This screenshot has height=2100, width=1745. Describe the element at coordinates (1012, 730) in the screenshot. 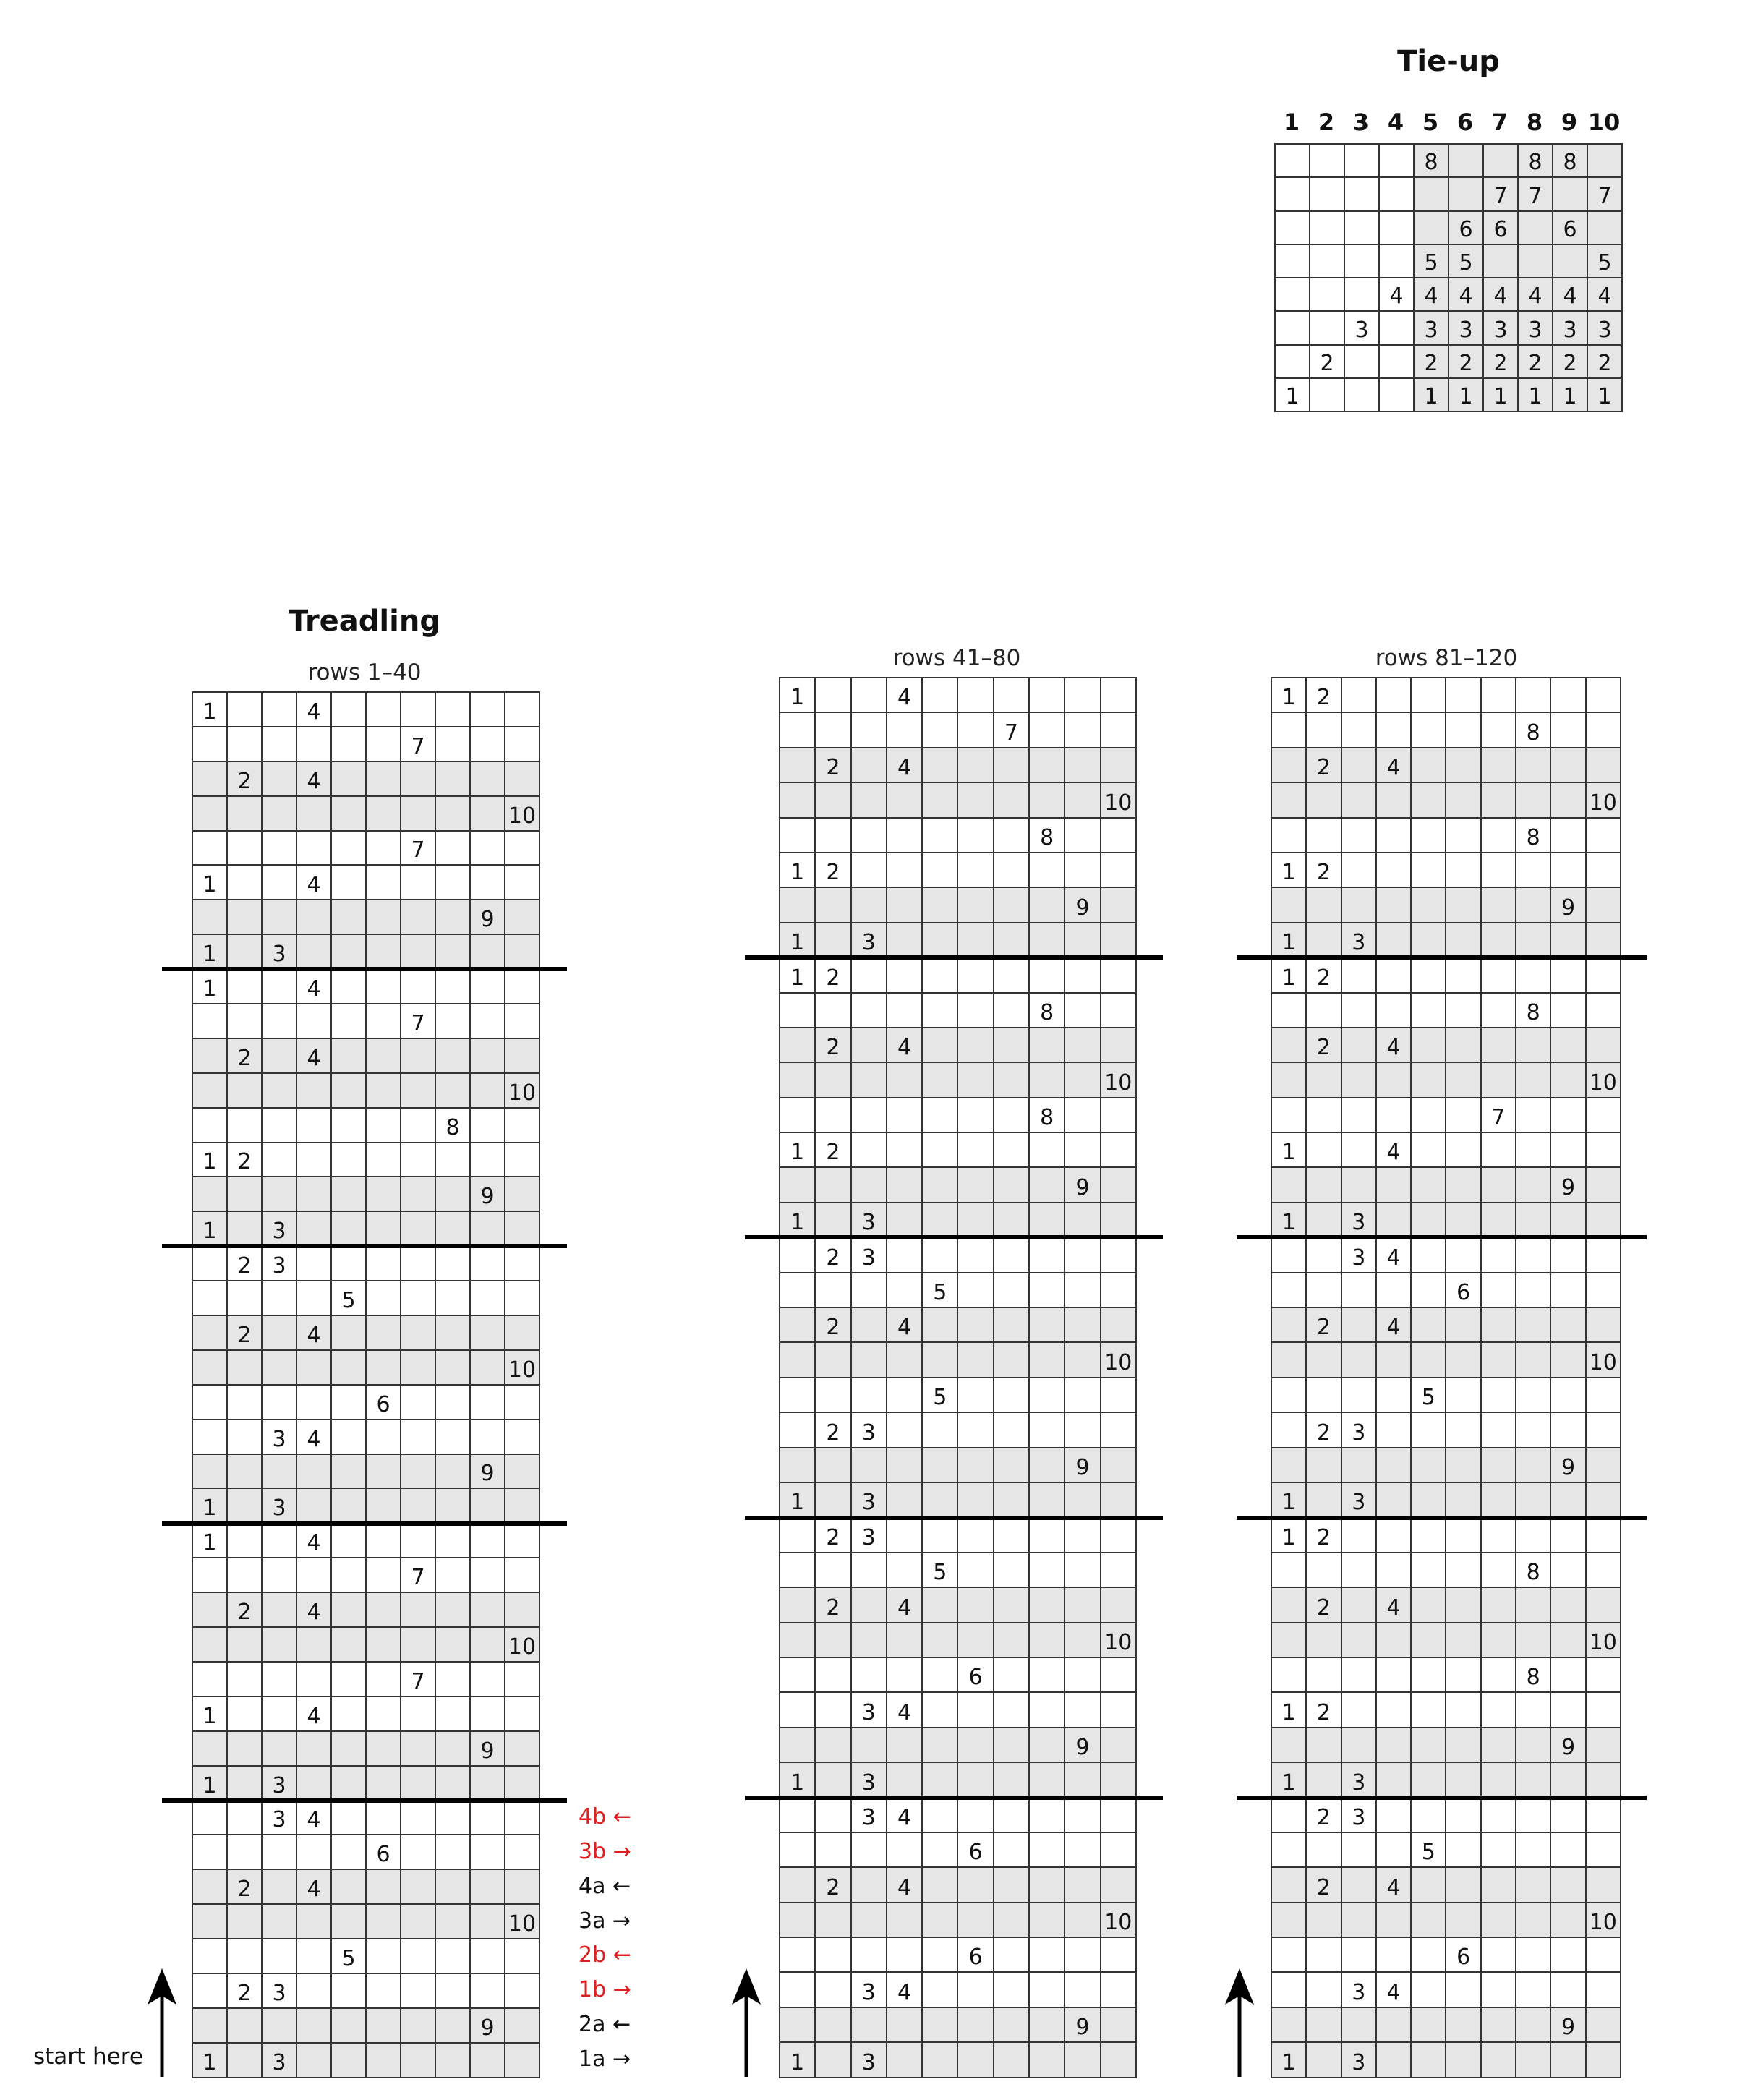

I see `treadling-cell: 7` at that location.